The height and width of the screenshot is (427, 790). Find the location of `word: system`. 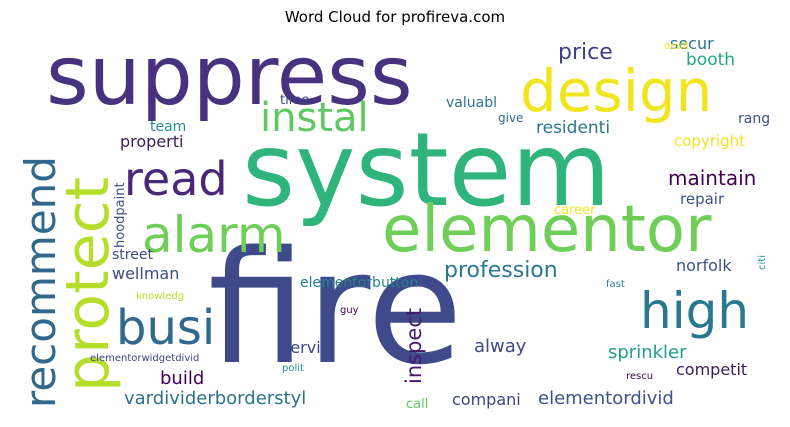

word: system is located at coordinates (426, 170).